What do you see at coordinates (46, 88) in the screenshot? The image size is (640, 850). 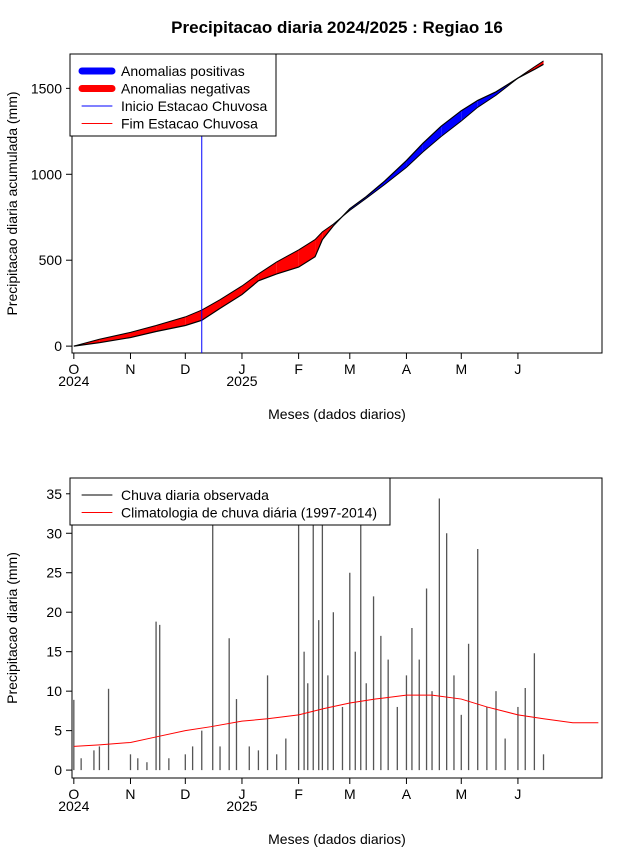 I see `y-tick-label: 1500` at bounding box center [46, 88].